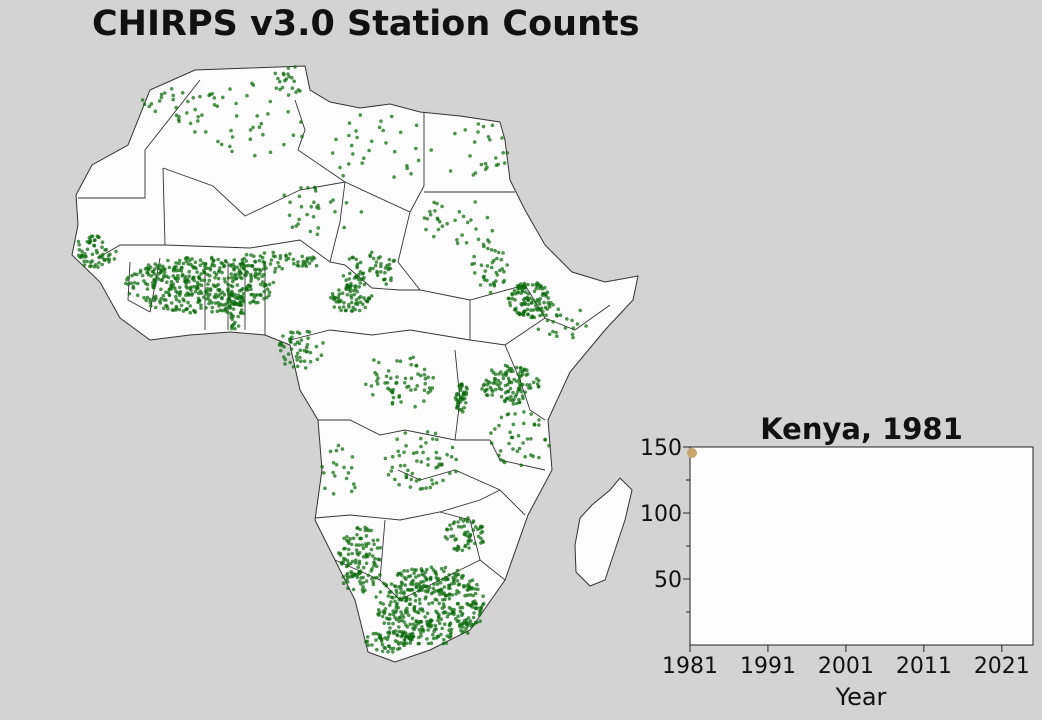  What do you see at coordinates (690, 666) in the screenshot?
I see `x-tick-label: 1981` at bounding box center [690, 666].